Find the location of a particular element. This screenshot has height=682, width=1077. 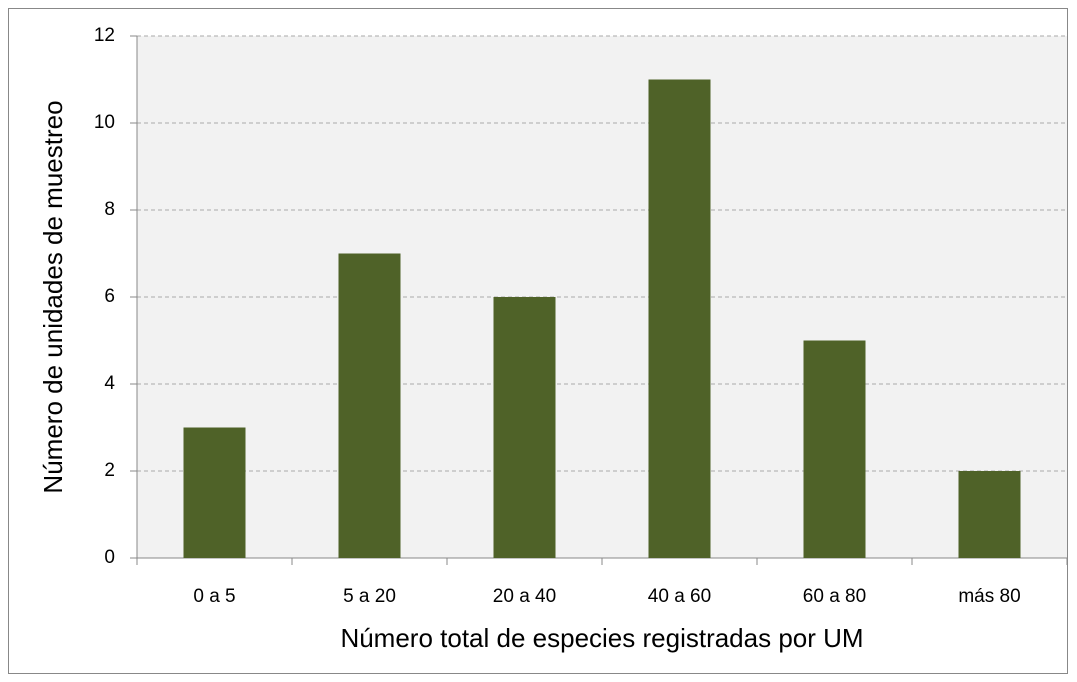

x-tick-label: 20 a 40 is located at coordinates (524, 596).